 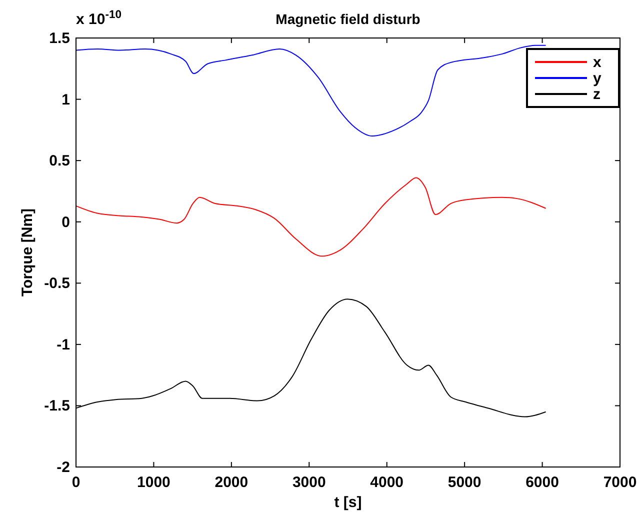 I want to click on y-tick-label: 0, so click(x=66, y=222).